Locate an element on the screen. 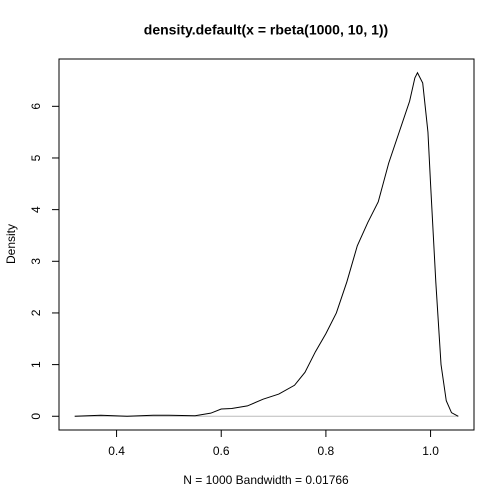 This screenshot has width=504, height=504. y-tick-label: 5 is located at coordinates (36, 157).